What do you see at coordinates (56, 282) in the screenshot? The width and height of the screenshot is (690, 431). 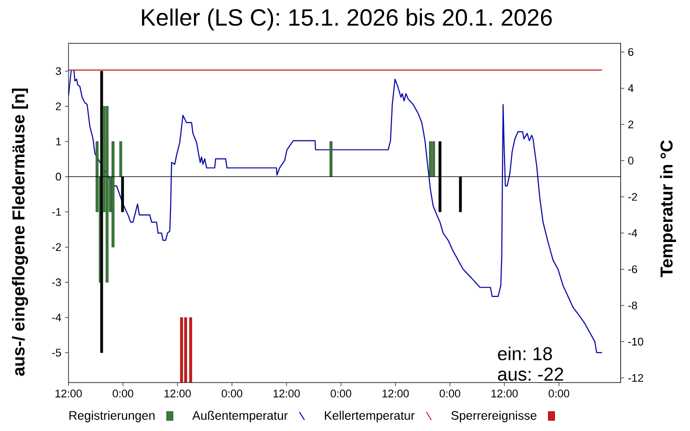 I see `y-tick-label: -3` at bounding box center [56, 282].